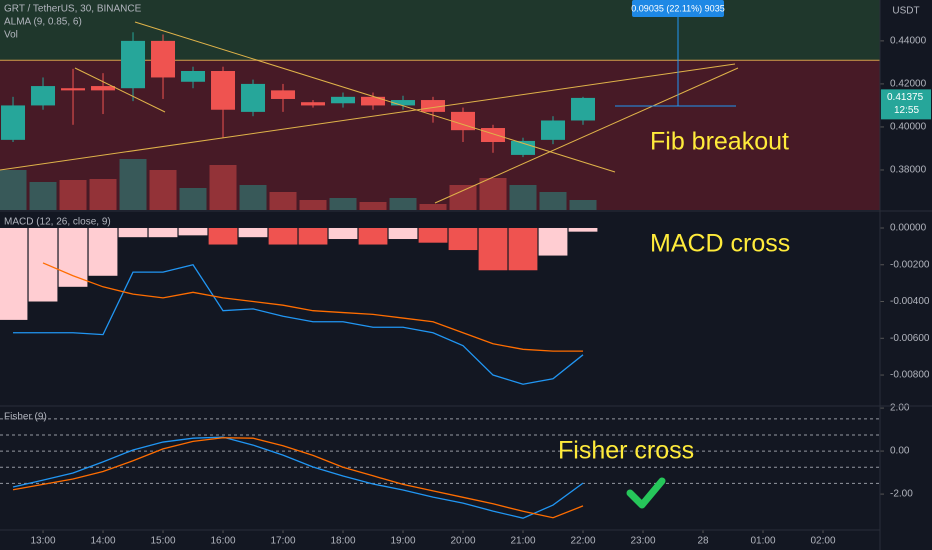 Image resolution: width=932 pixels, height=550 pixels. What do you see at coordinates (522, 541) in the screenshot?
I see `x-tick-label: 21:00` at bounding box center [522, 541].